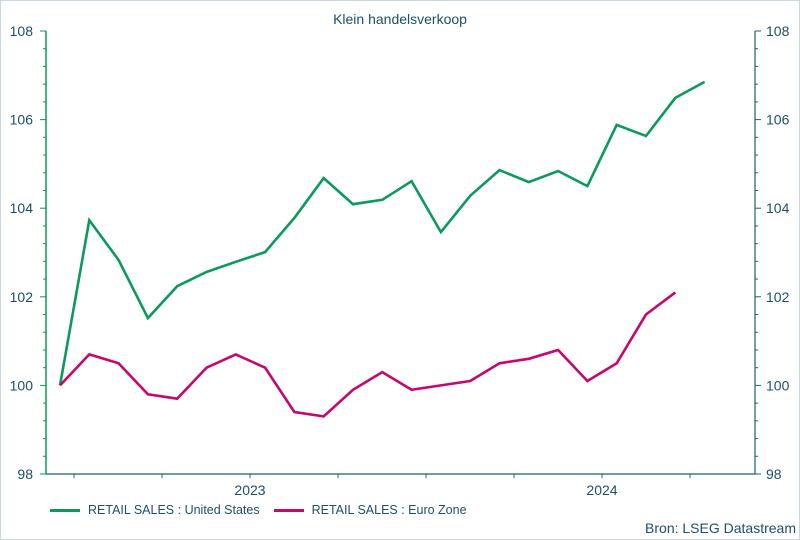 The width and height of the screenshot is (800, 540). What do you see at coordinates (778, 385) in the screenshot?
I see `y-tick-label-right: 100` at bounding box center [778, 385].